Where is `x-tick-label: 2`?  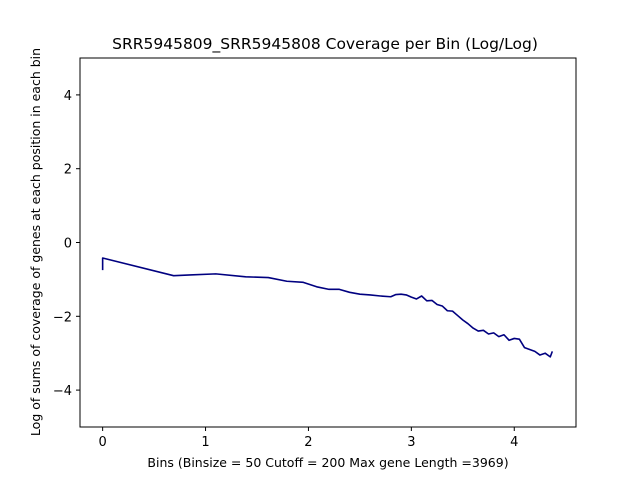
x-tick-label: 2 is located at coordinates (308, 442).